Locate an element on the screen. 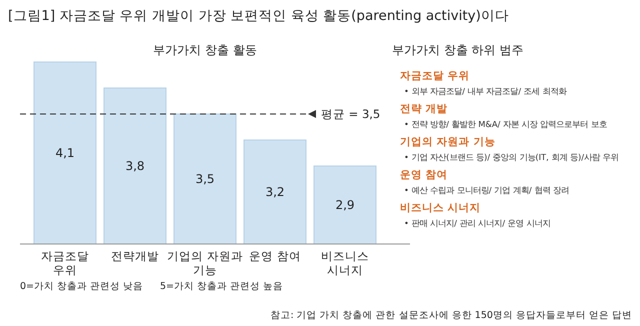 The image size is (640, 326). annotation: 전략 개발 is located at coordinates (424, 109).